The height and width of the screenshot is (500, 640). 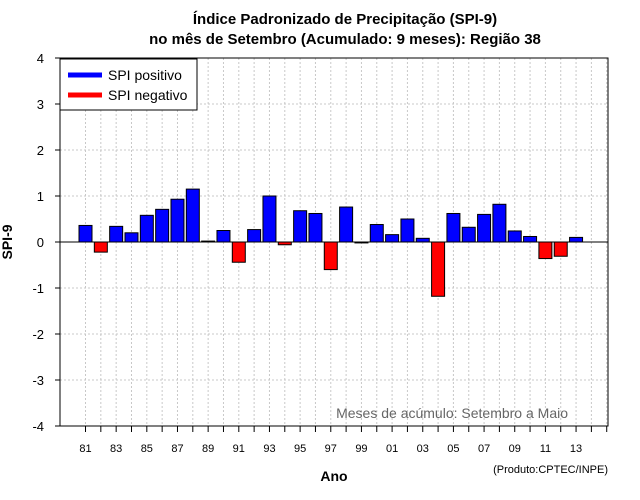 I want to click on bar-1993, so click(x=269, y=219).